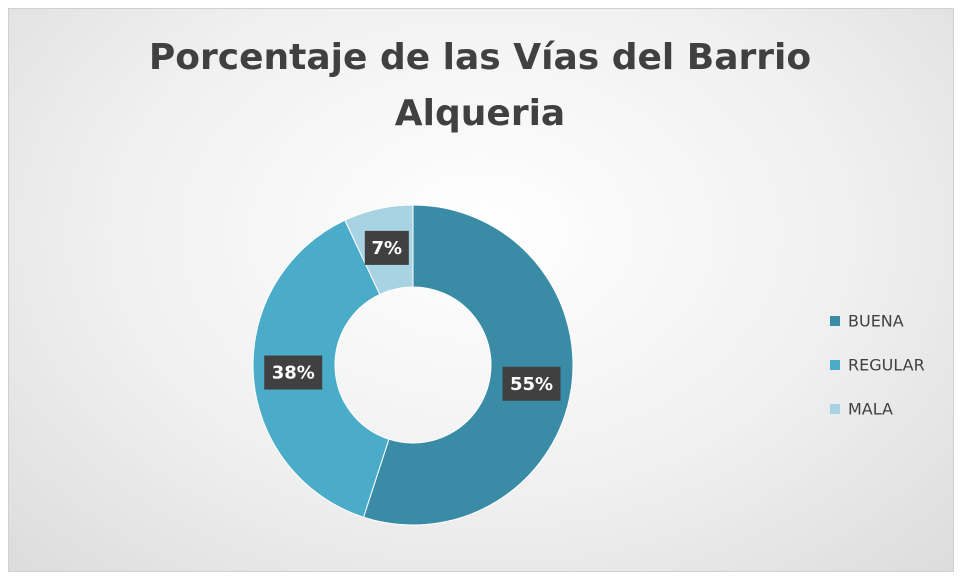 This screenshot has height=579, width=961. What do you see at coordinates (876, 321) in the screenshot?
I see `legend-label: BUENA` at bounding box center [876, 321].